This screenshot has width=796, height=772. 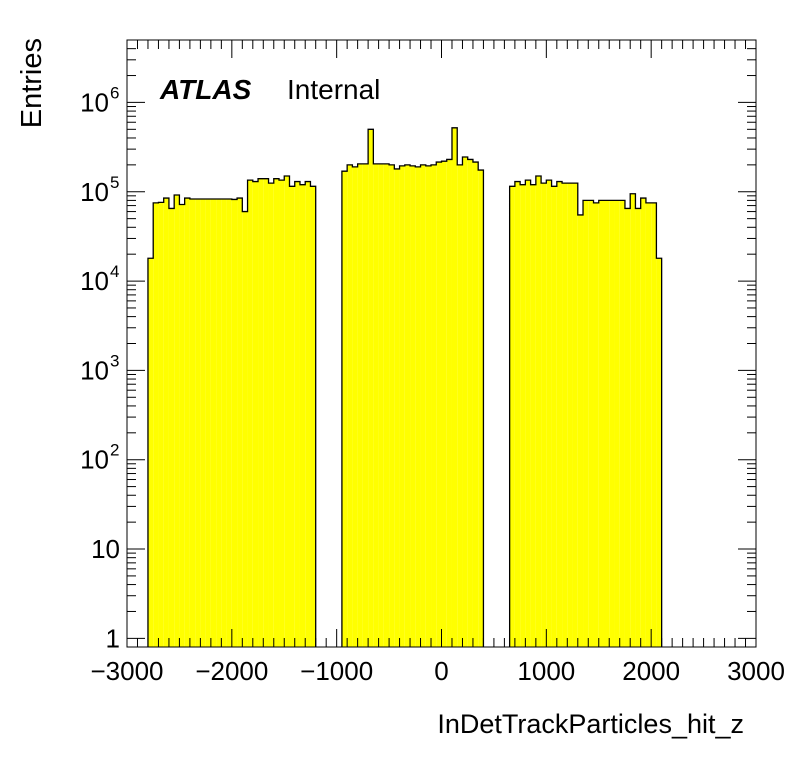 What do you see at coordinates (205, 89) in the screenshot?
I see `atlas-label: ATLAS` at bounding box center [205, 89].